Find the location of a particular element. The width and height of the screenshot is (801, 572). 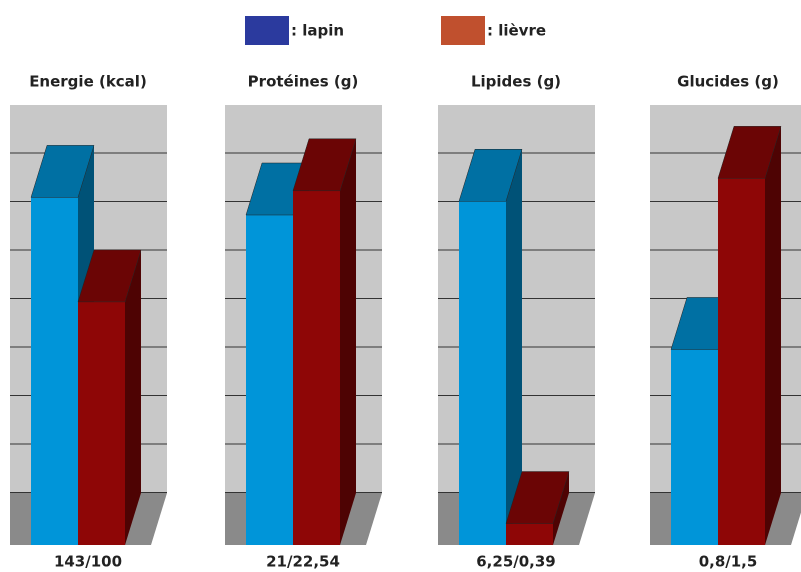

caption: 21/22,54 is located at coordinates (303, 562).